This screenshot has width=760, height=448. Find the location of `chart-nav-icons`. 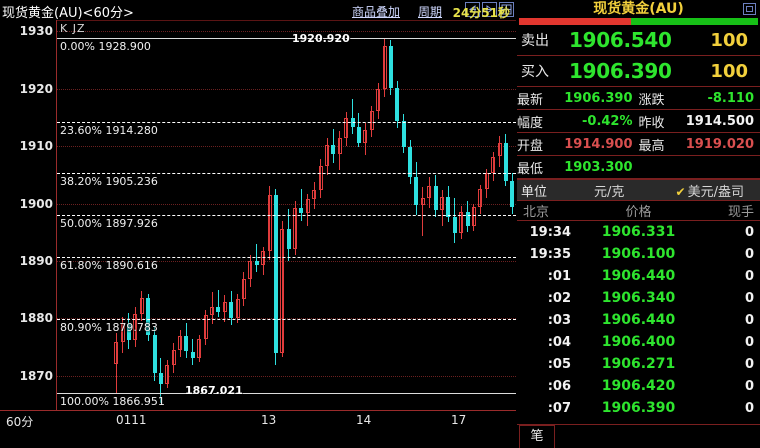

chart-nav-icons is located at coordinates (489, 9).